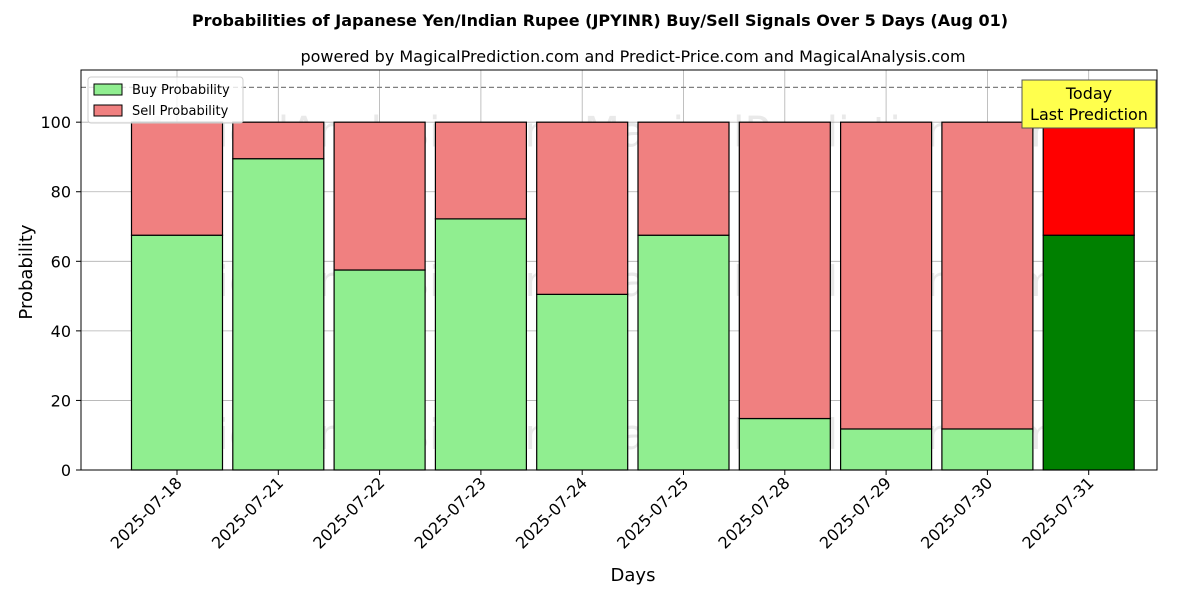  What do you see at coordinates (55, 122) in the screenshot?
I see `y-tick-label: 100` at bounding box center [55, 122].